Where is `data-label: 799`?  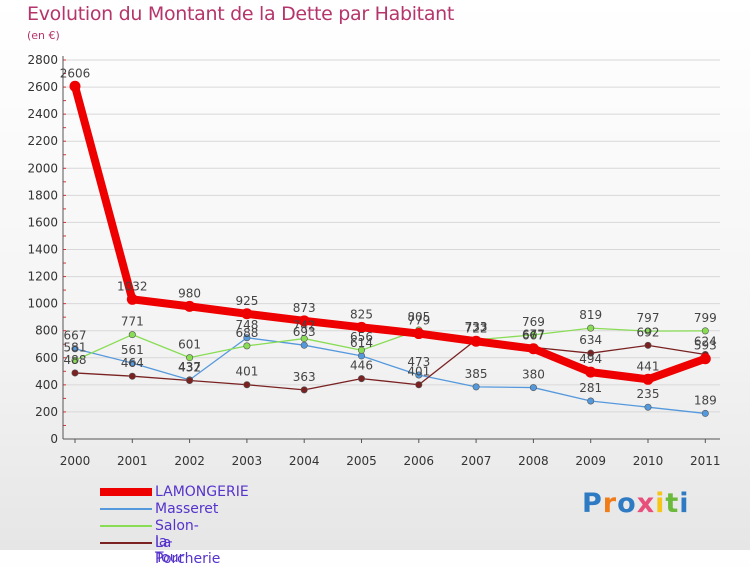 data-label: 799 is located at coordinates (705, 318).